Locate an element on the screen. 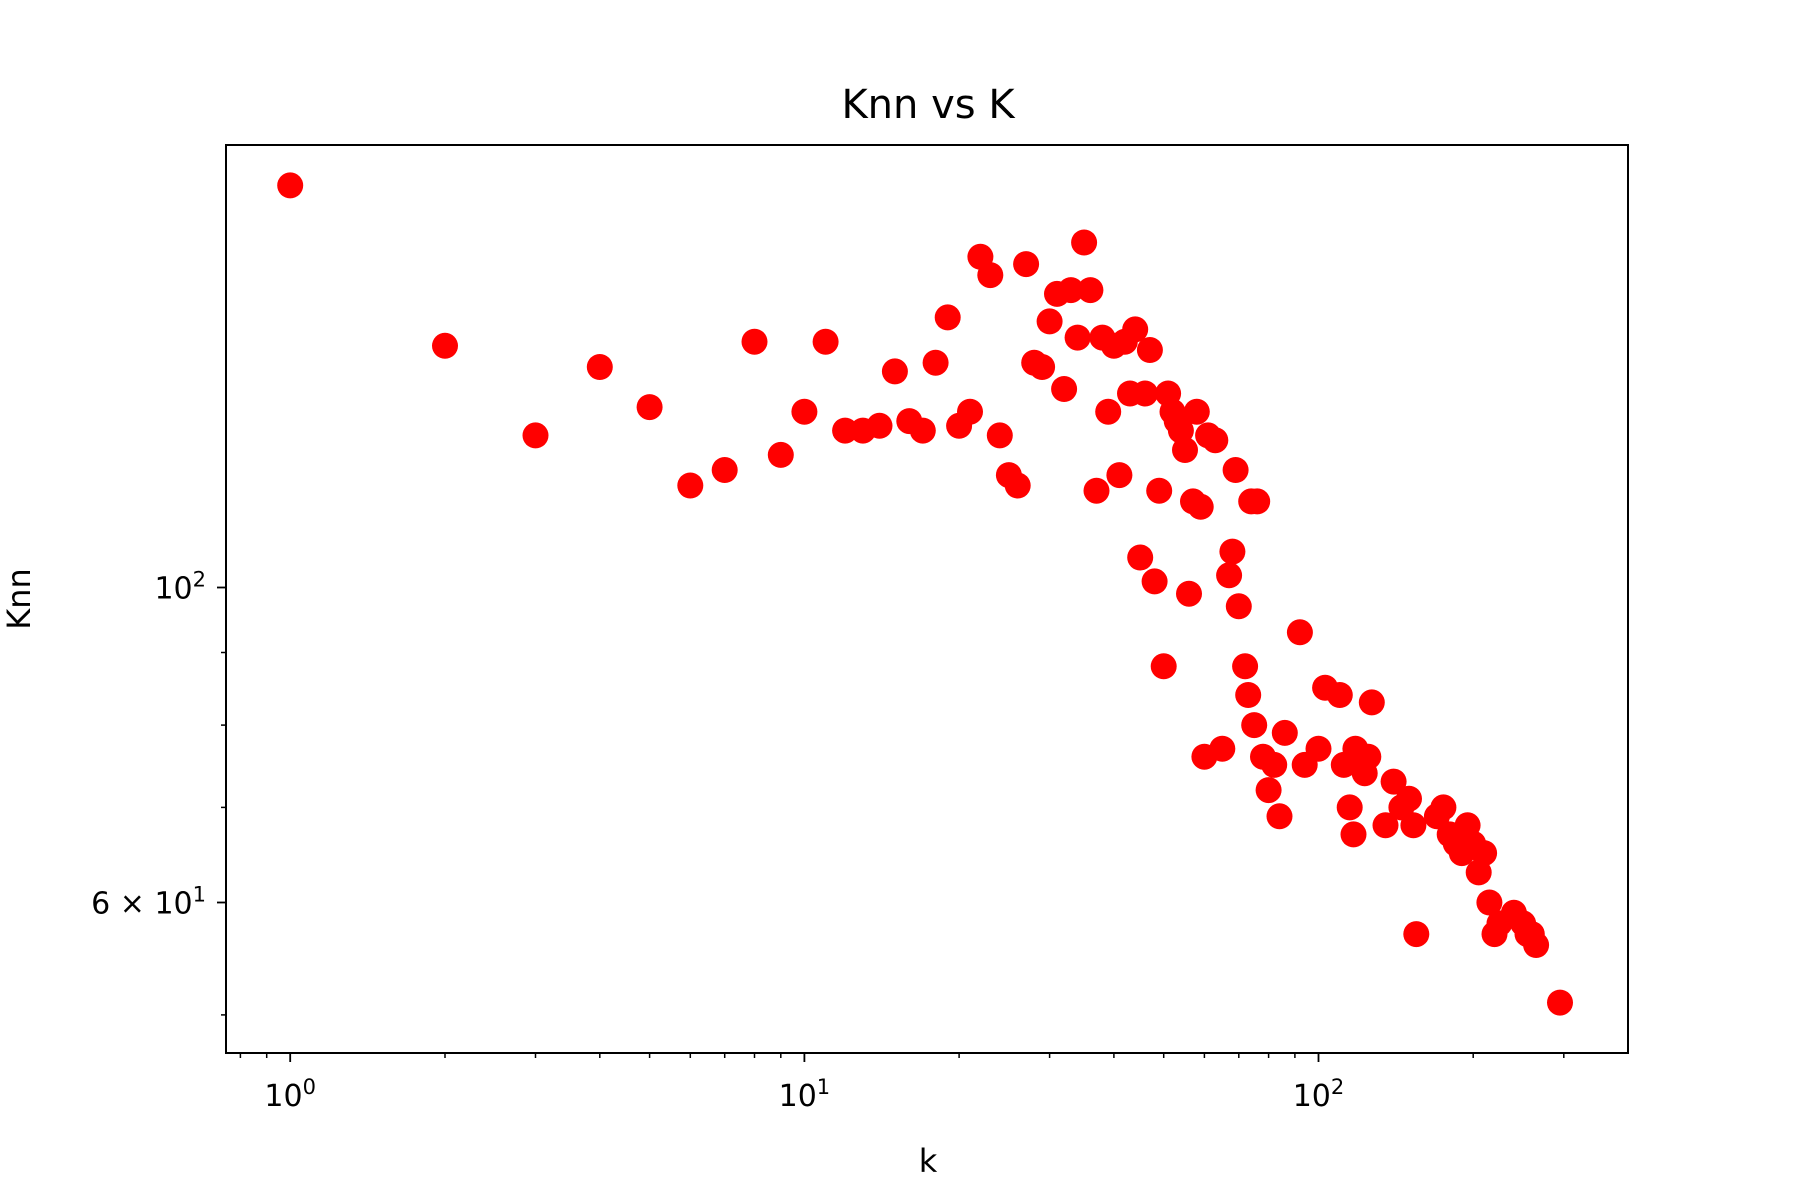 This screenshot has height=1200, width=1800. x-axis-ticks: 100 101 102 is located at coordinates (902, 1083).